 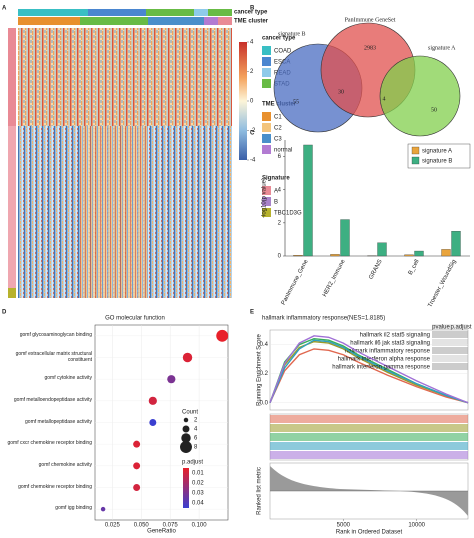 What do you see at coordinates (276, 179) in the screenshot?
I see `legend-title: Signature` at bounding box center [276, 179].